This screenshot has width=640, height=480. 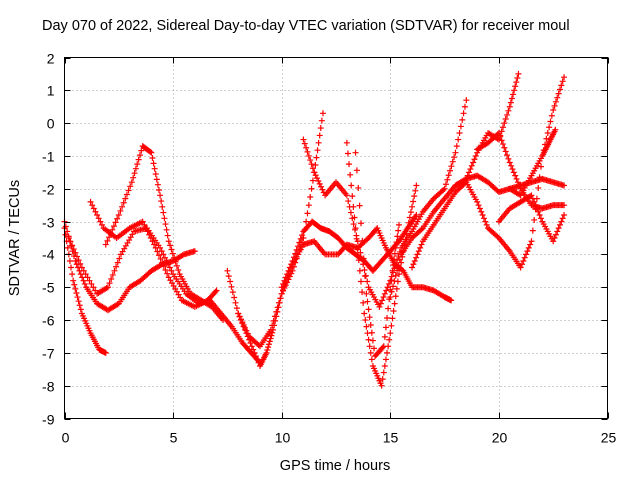 What do you see at coordinates (48, 321) in the screenshot?
I see `y-tick-label: -6` at bounding box center [48, 321].